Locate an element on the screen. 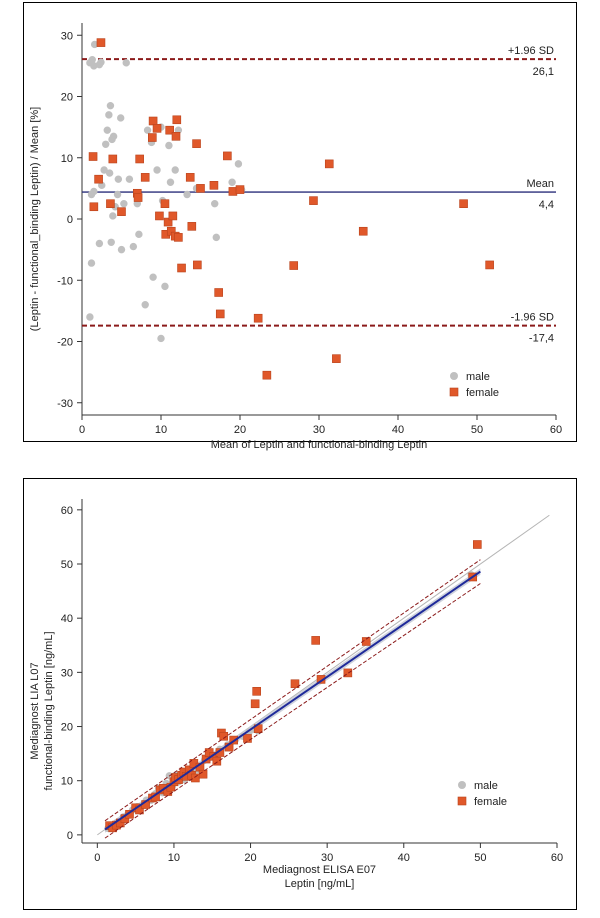 The height and width of the screenshot is (918, 600). reg-x-tick-label: 30 is located at coordinates (327, 858).